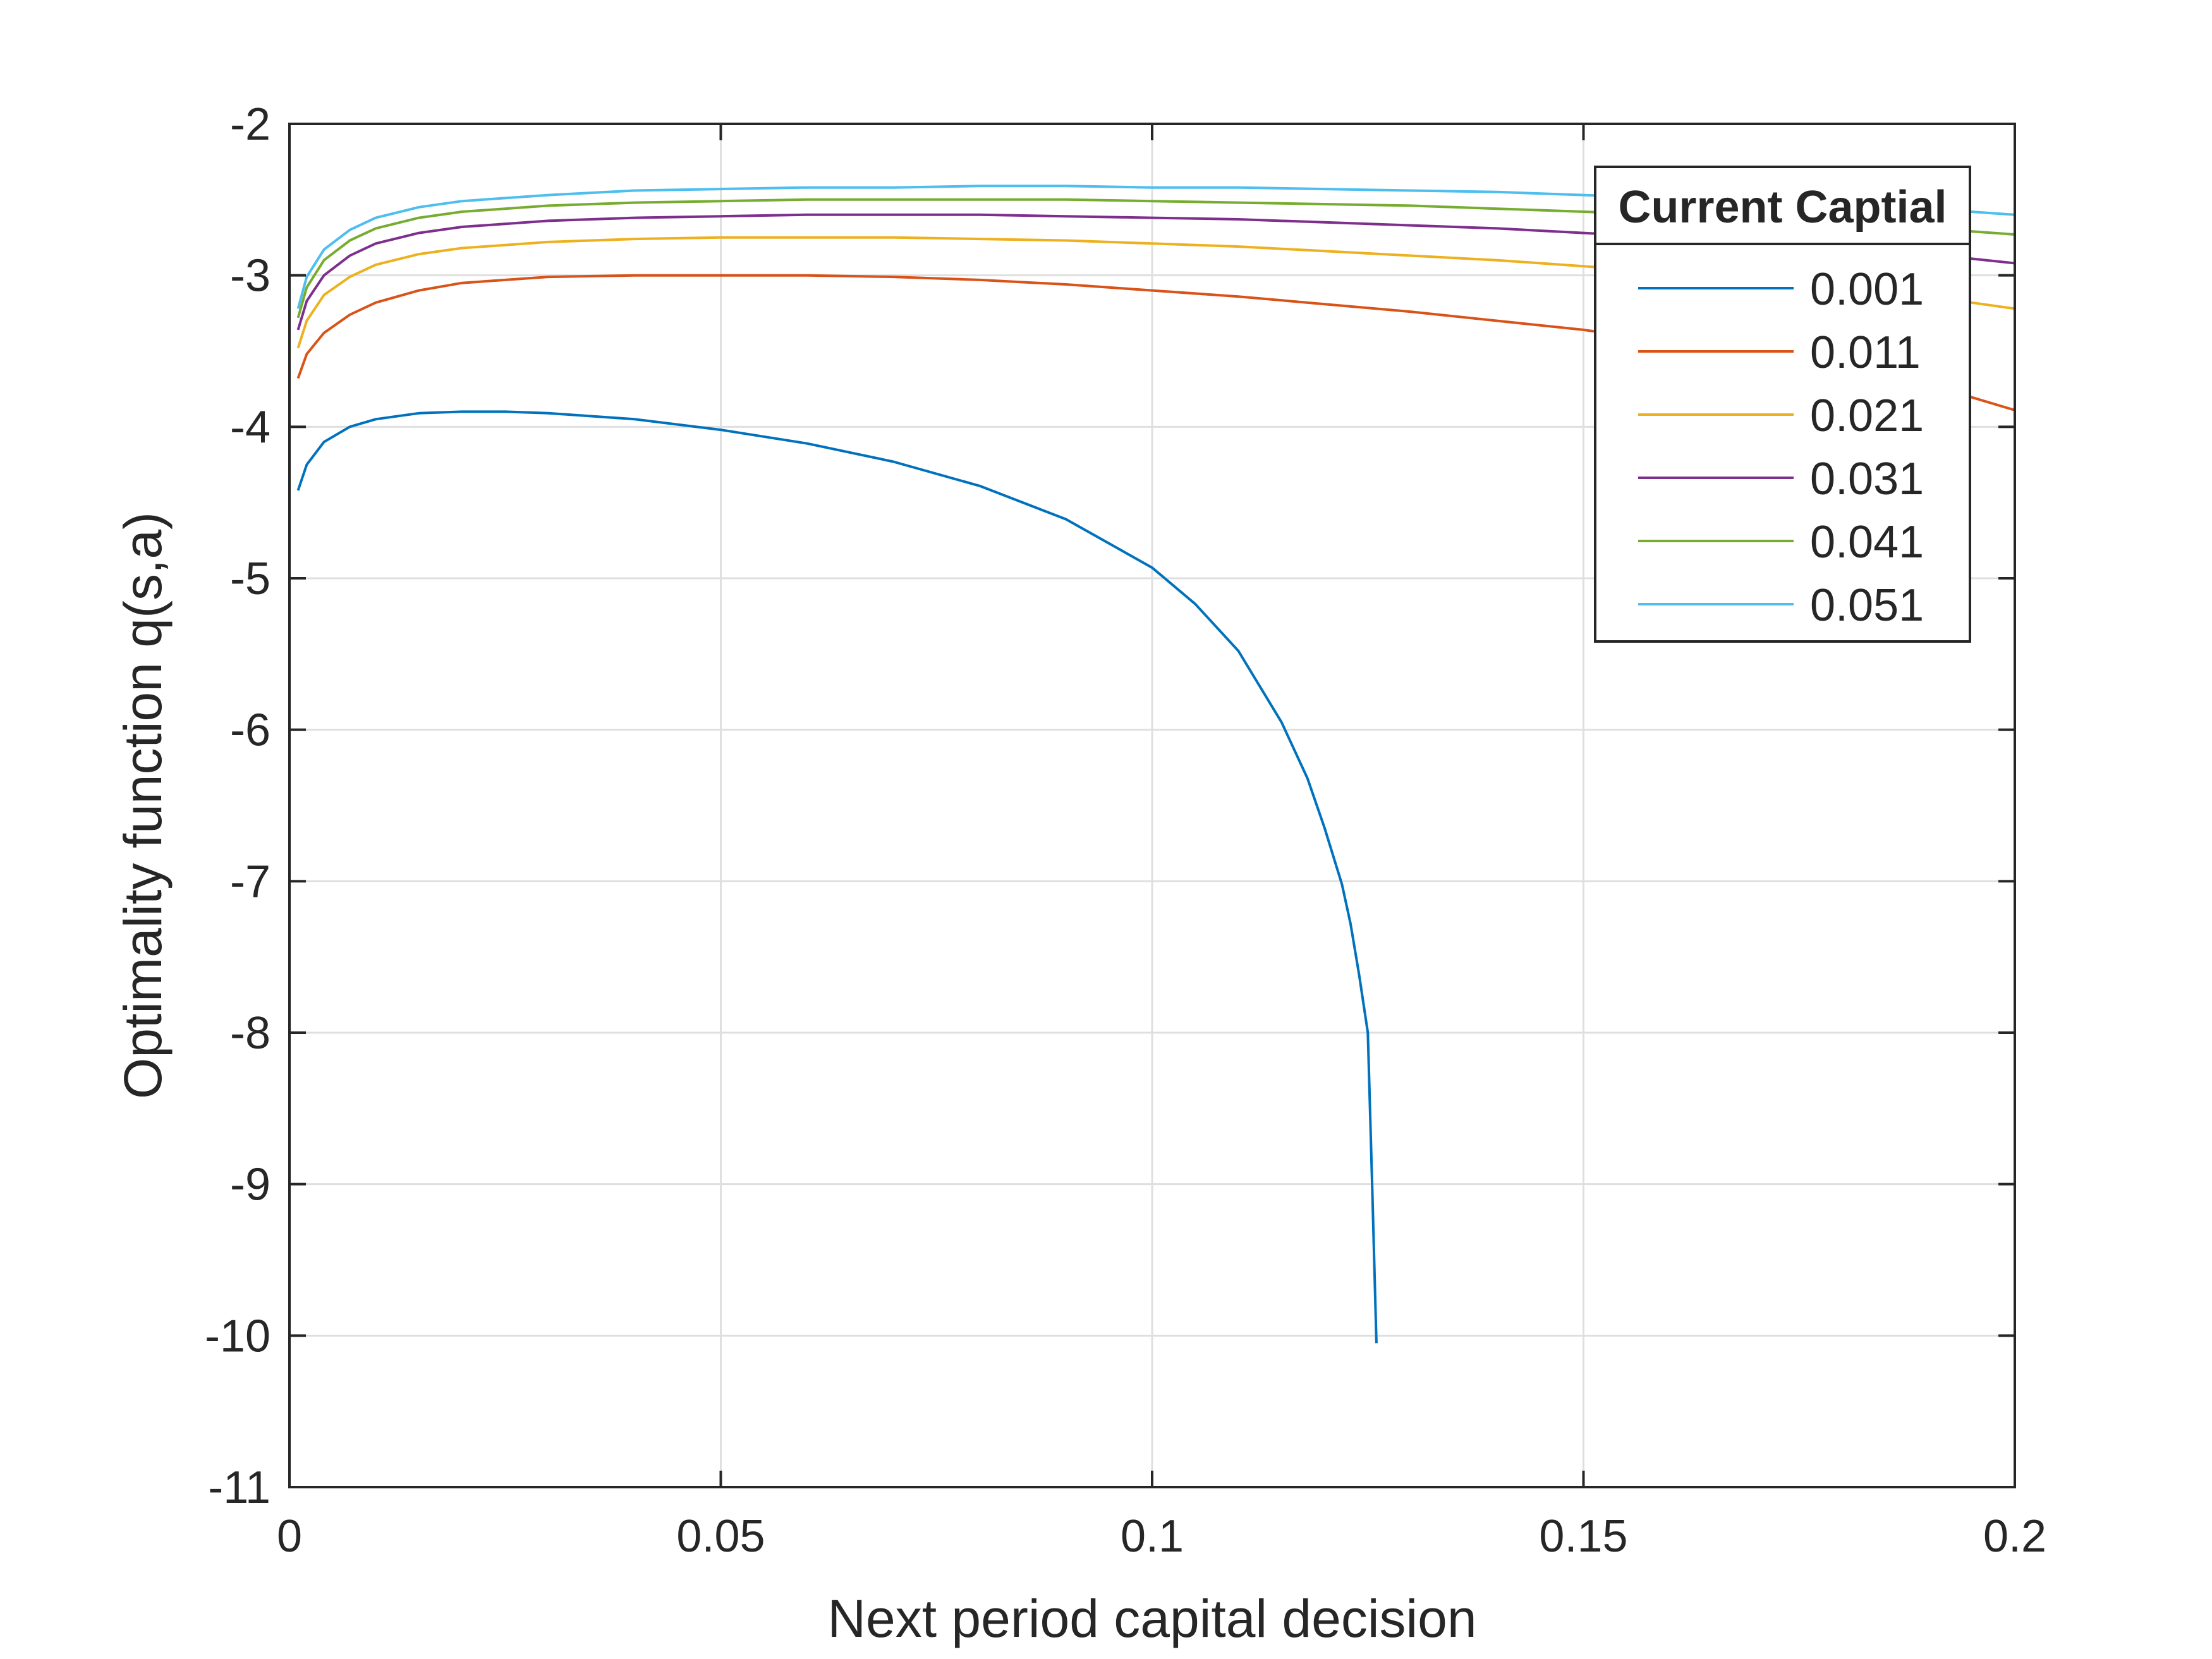 This screenshot has width=2212, height=1659. Describe the element at coordinates (2014, 1536) in the screenshot. I see `x-tick-label: 0.2` at that location.